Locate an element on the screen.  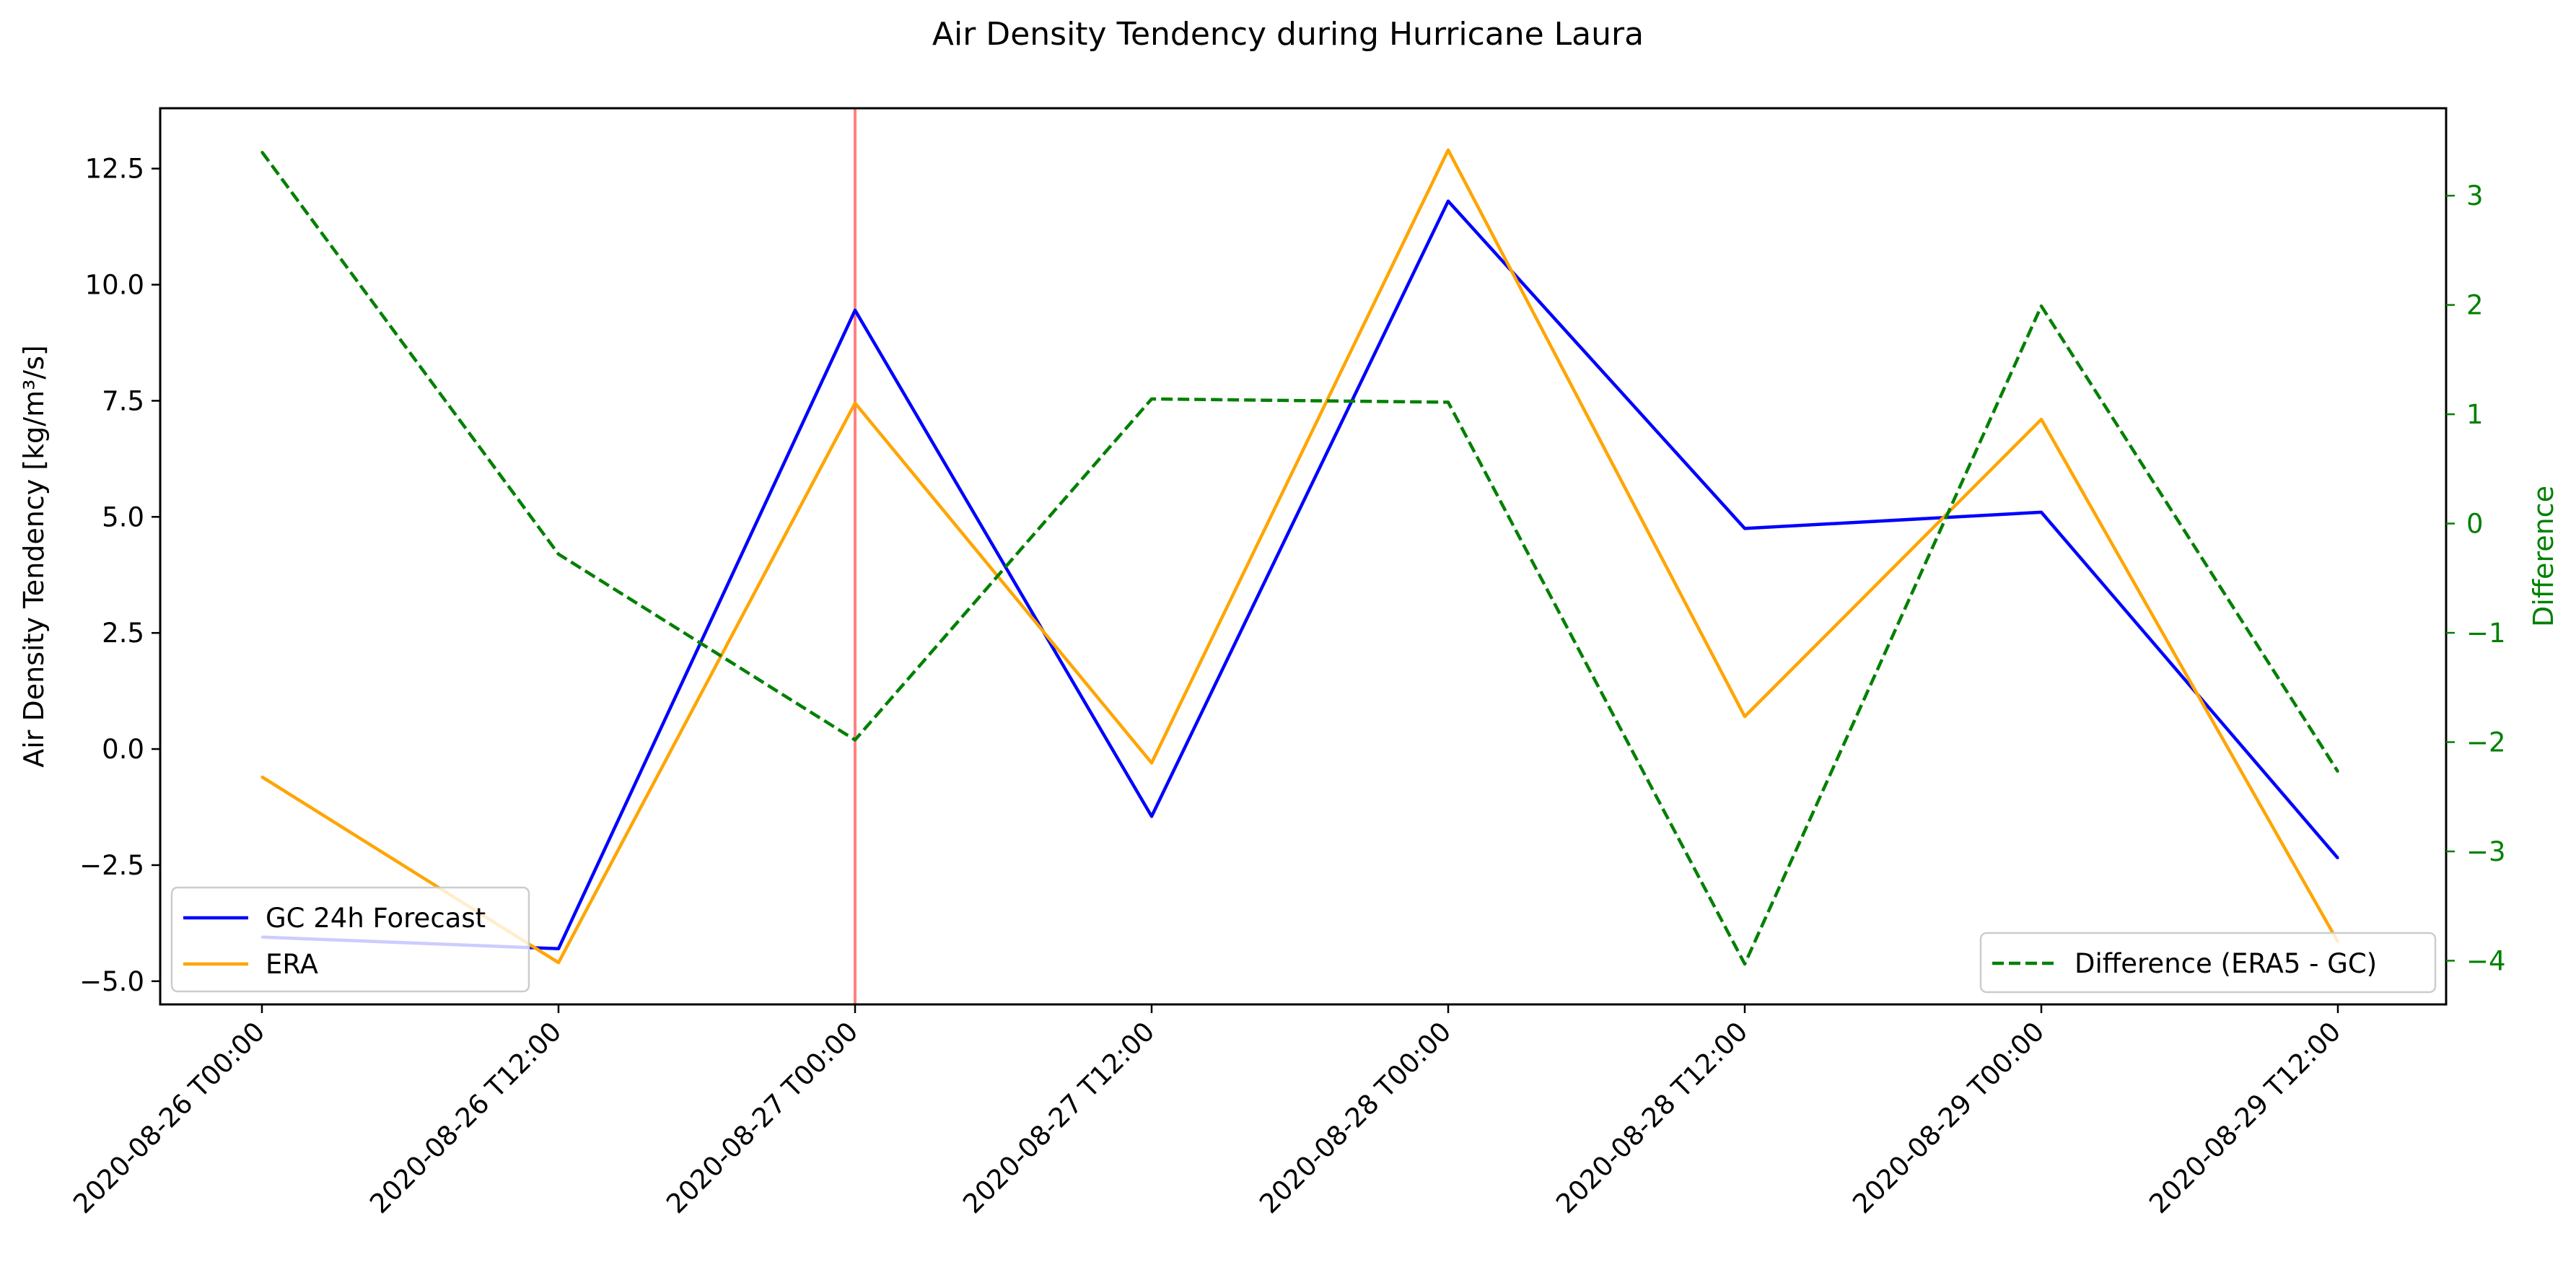
y-tick-label-right: 1 is located at coordinates (2475, 415).